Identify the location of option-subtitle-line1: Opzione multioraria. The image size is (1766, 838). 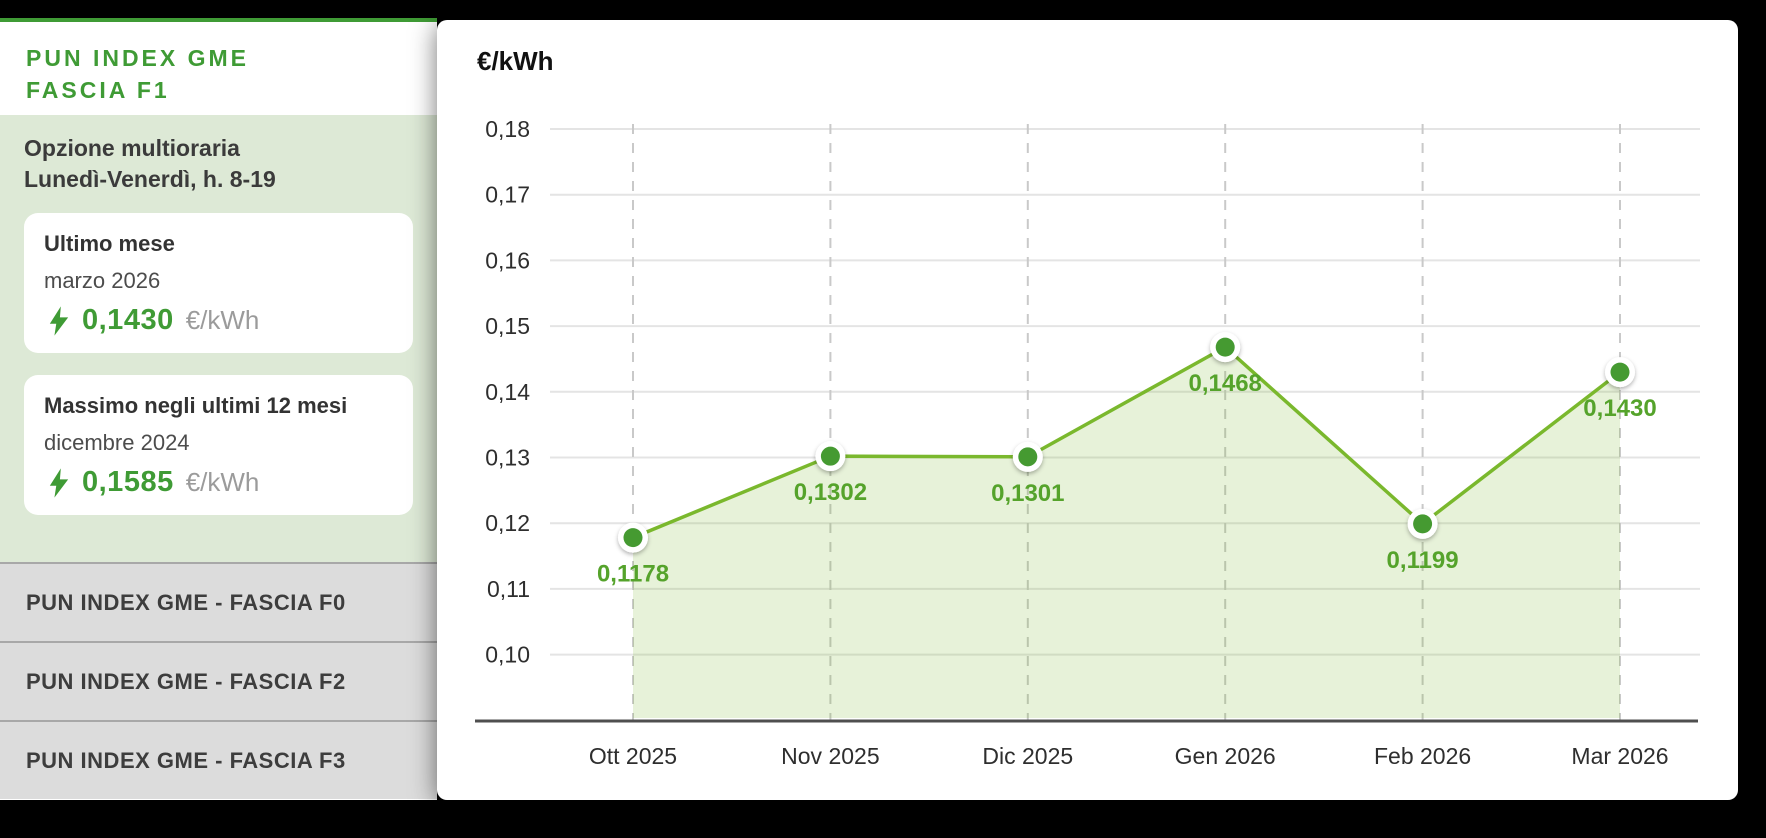
(132, 148).